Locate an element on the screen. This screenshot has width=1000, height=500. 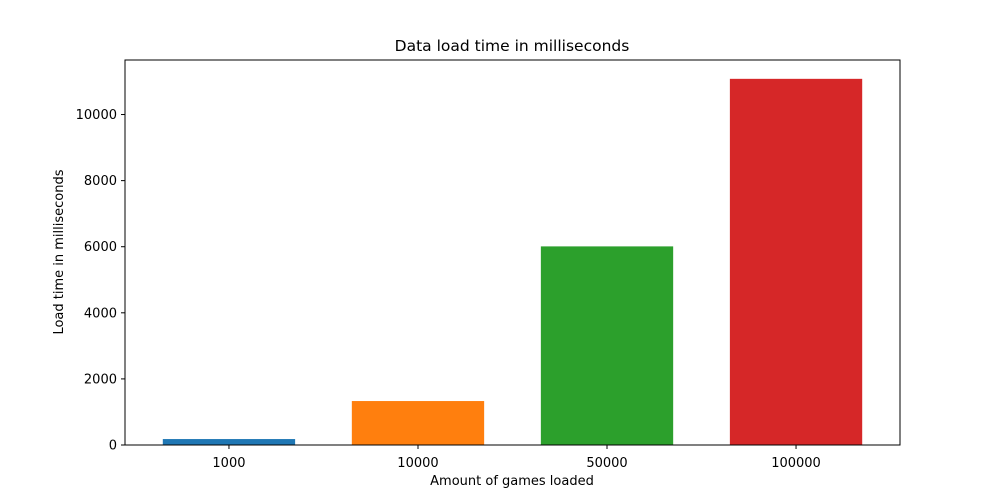
y-axis-ticks: 0 2000 4000 6000 8000 10000 is located at coordinates (100, 281).